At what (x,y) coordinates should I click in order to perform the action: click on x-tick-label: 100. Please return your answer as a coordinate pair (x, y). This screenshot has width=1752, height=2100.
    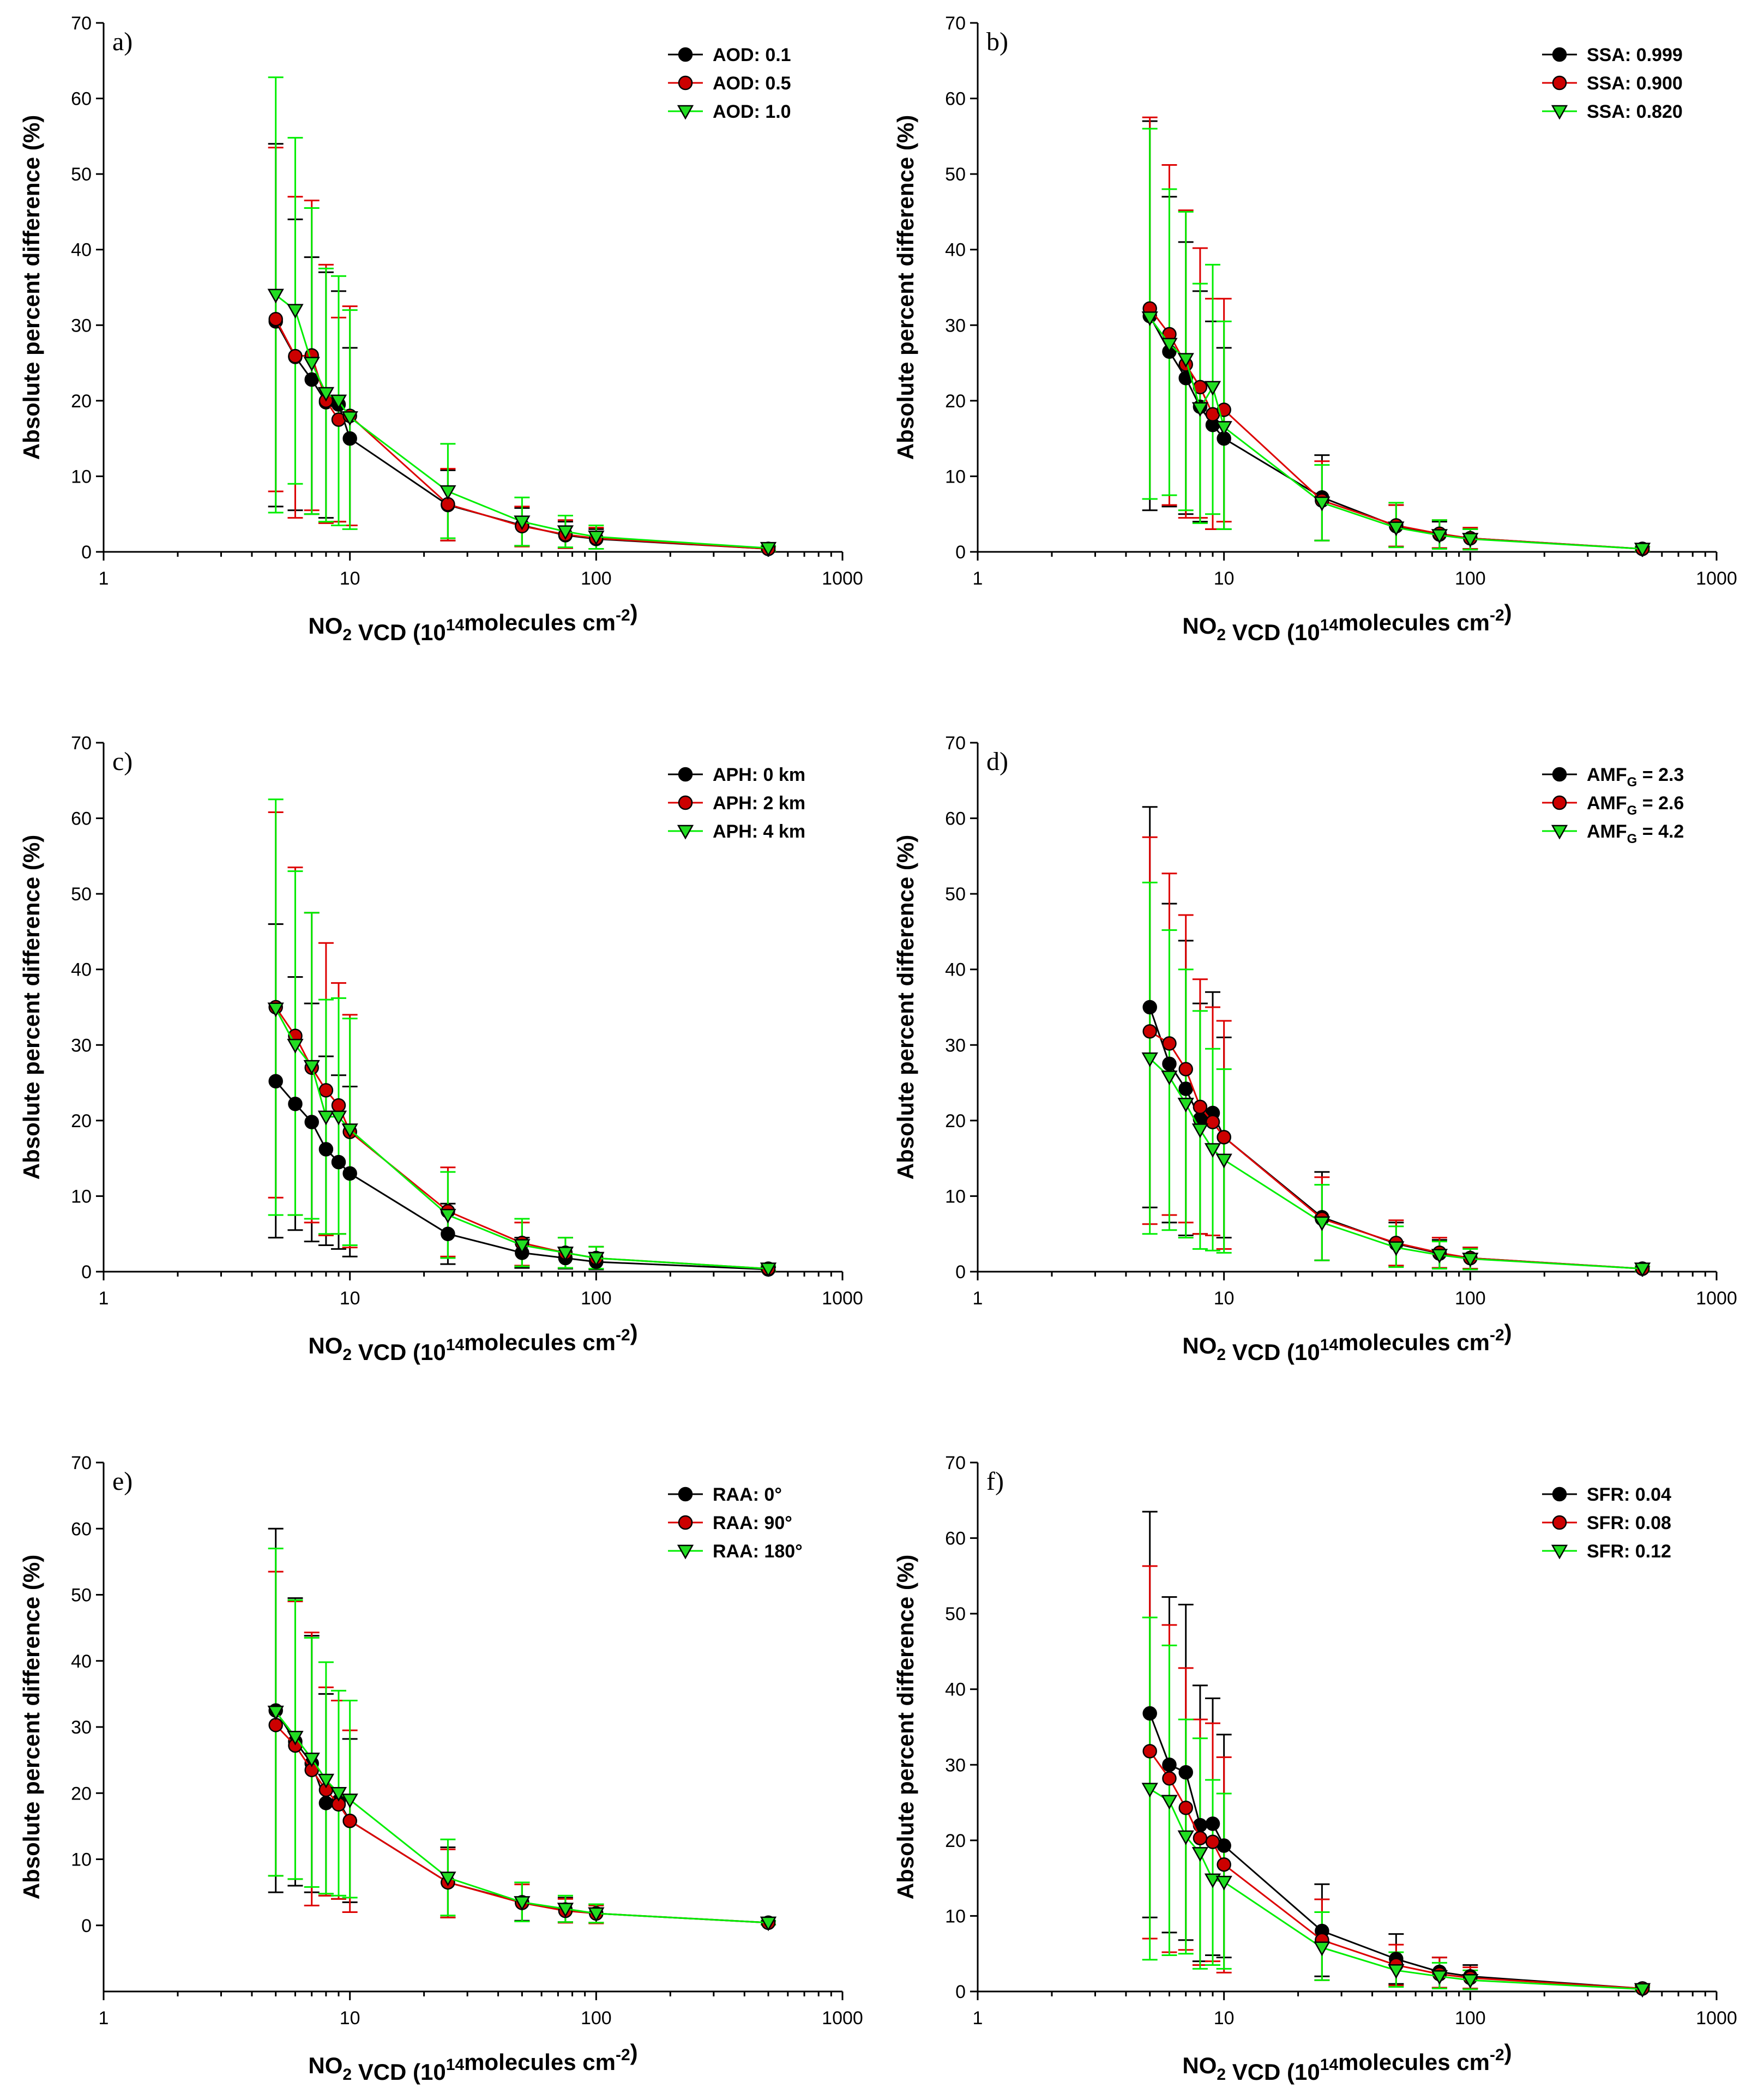
    Looking at the image, I should click on (1470, 2018).